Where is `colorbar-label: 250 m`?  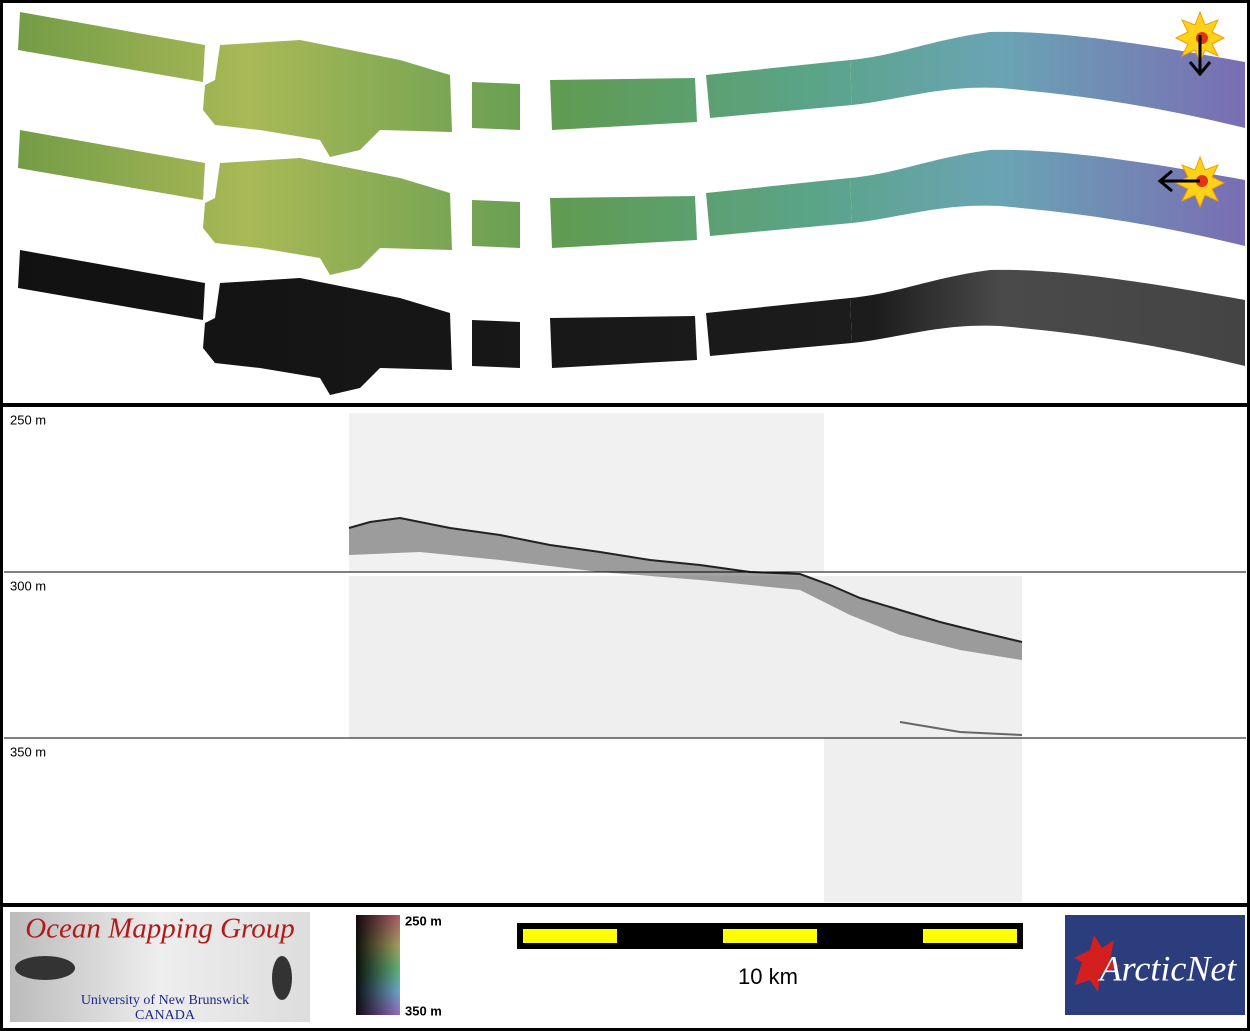
colorbar-label: 250 m is located at coordinates (423, 920).